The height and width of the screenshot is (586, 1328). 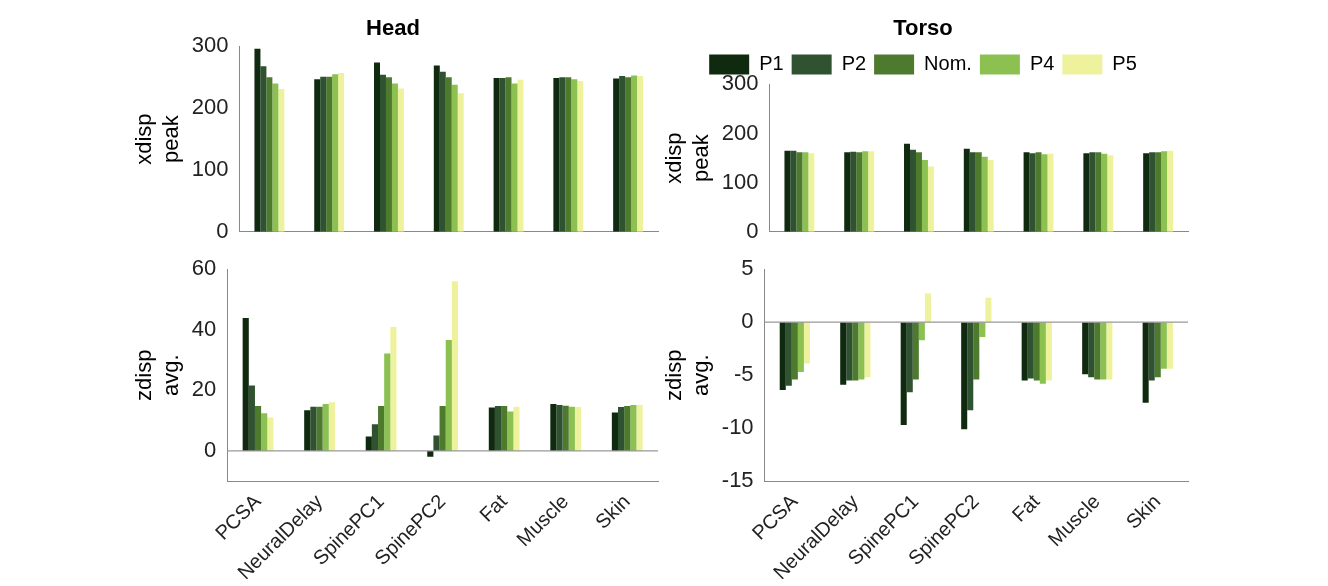 I want to click on y-tick-label: 5, so click(x=747, y=268).